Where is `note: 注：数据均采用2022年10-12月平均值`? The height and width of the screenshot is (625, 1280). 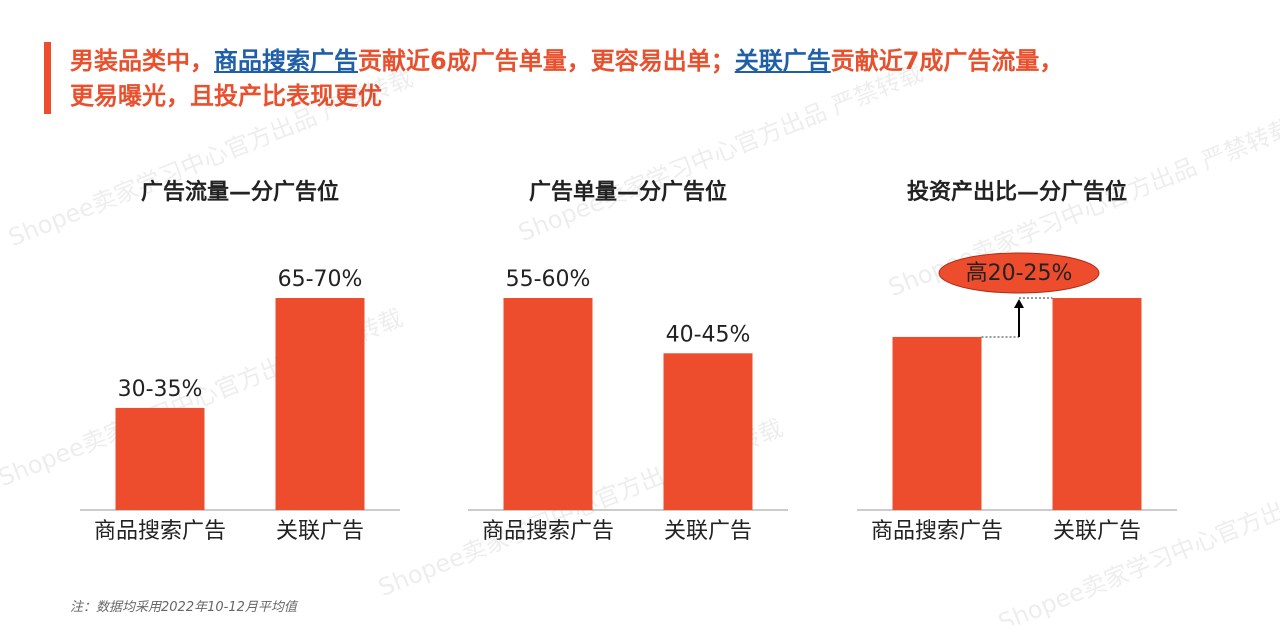 note: 注：数据均采用2022年10-12月平均值 is located at coordinates (183, 607).